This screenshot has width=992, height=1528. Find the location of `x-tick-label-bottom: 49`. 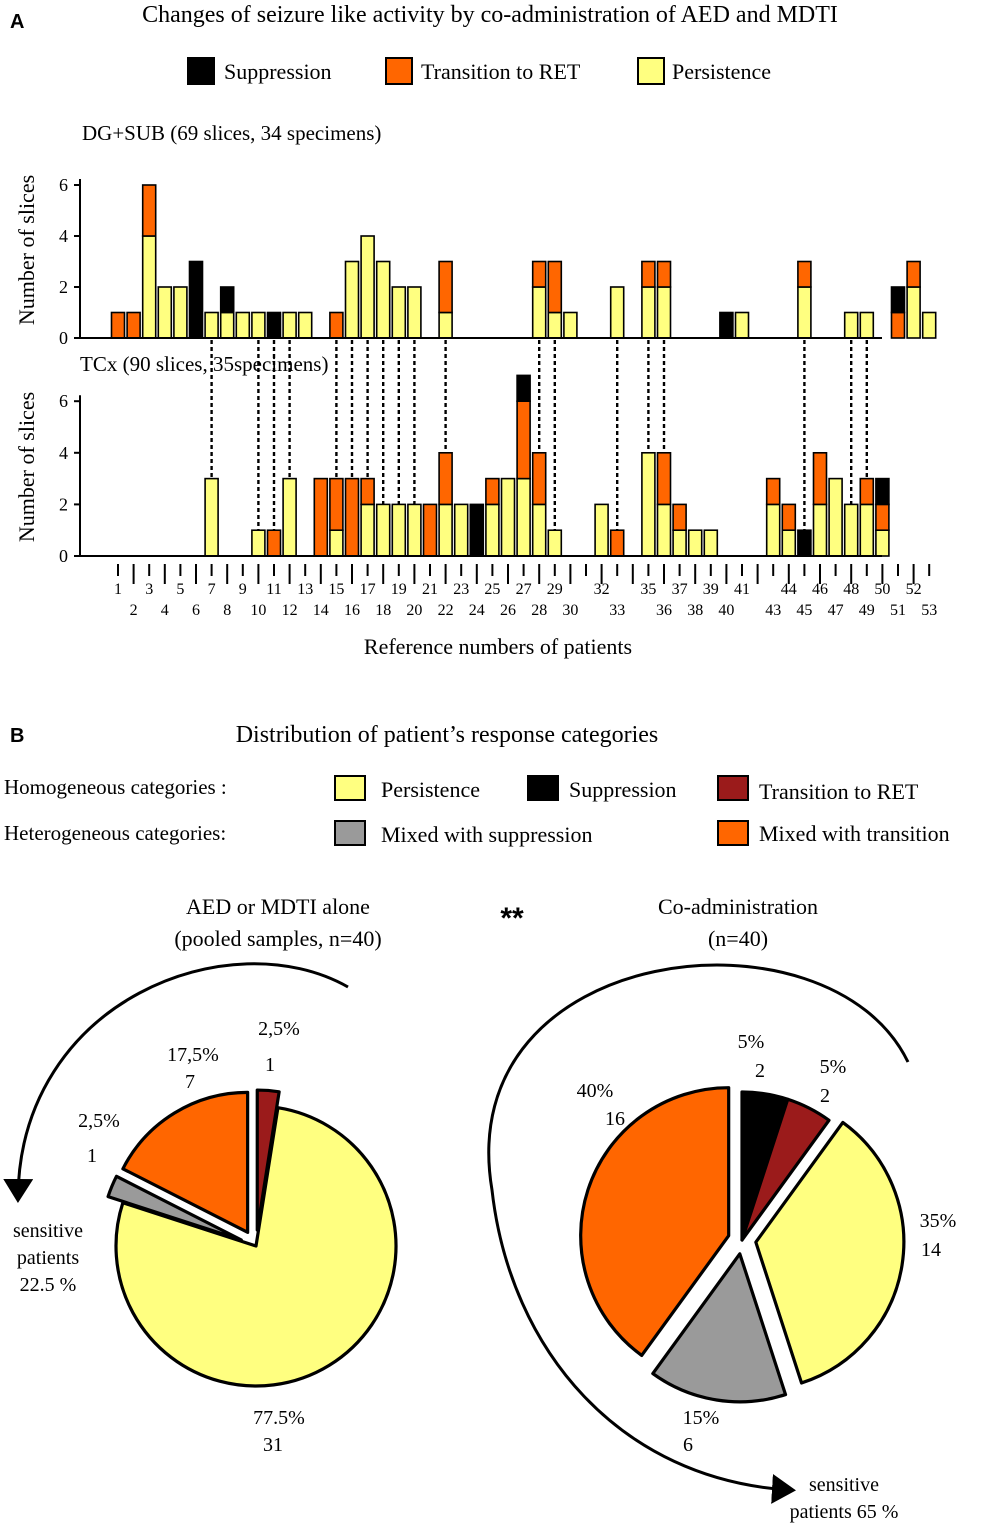

x-tick-label-bottom: 49 is located at coordinates (867, 610).